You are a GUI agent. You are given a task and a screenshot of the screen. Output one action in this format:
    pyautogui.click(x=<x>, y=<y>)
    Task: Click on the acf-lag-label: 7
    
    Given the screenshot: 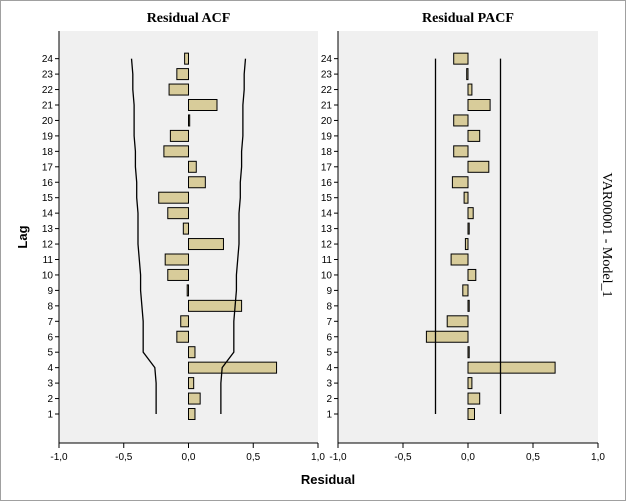 What is the action you would take?
    pyautogui.click(x=50, y=322)
    